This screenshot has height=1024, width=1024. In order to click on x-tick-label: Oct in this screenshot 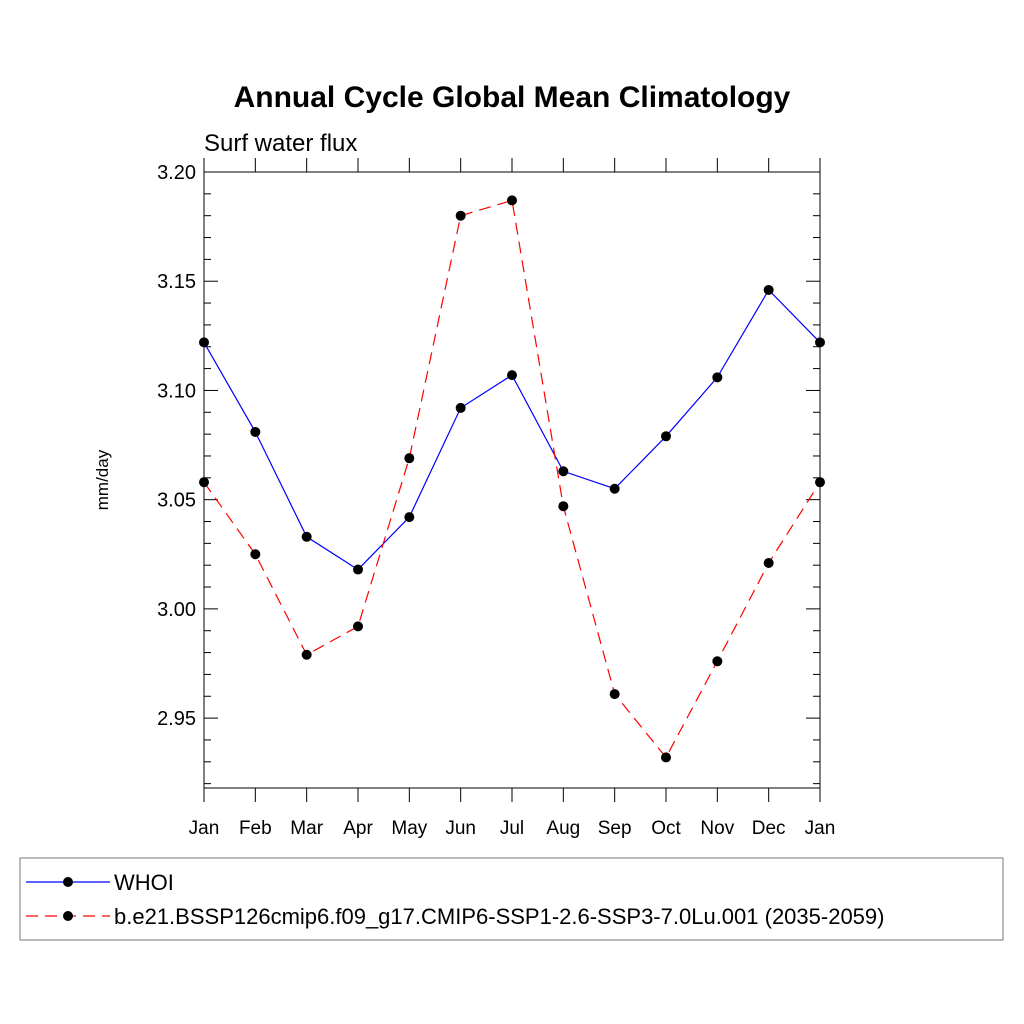, I will do `click(666, 828)`.